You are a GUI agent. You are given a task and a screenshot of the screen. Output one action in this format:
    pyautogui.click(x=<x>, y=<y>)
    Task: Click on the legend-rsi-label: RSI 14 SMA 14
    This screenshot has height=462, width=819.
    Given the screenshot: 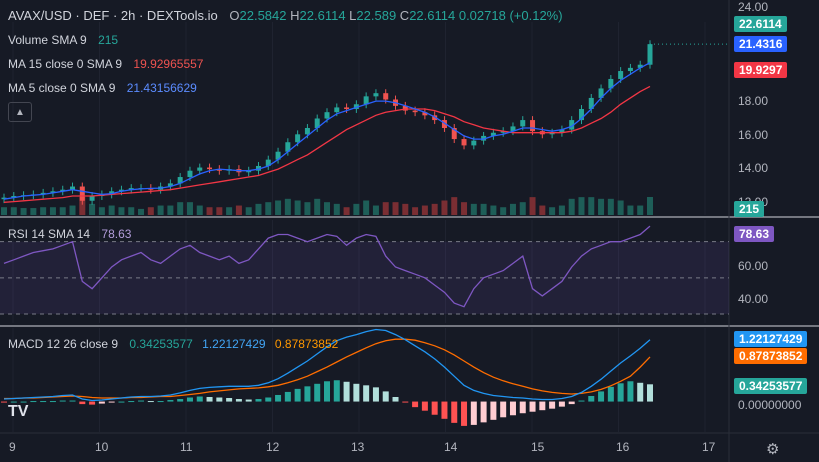 What is the action you would take?
    pyautogui.click(x=49, y=234)
    